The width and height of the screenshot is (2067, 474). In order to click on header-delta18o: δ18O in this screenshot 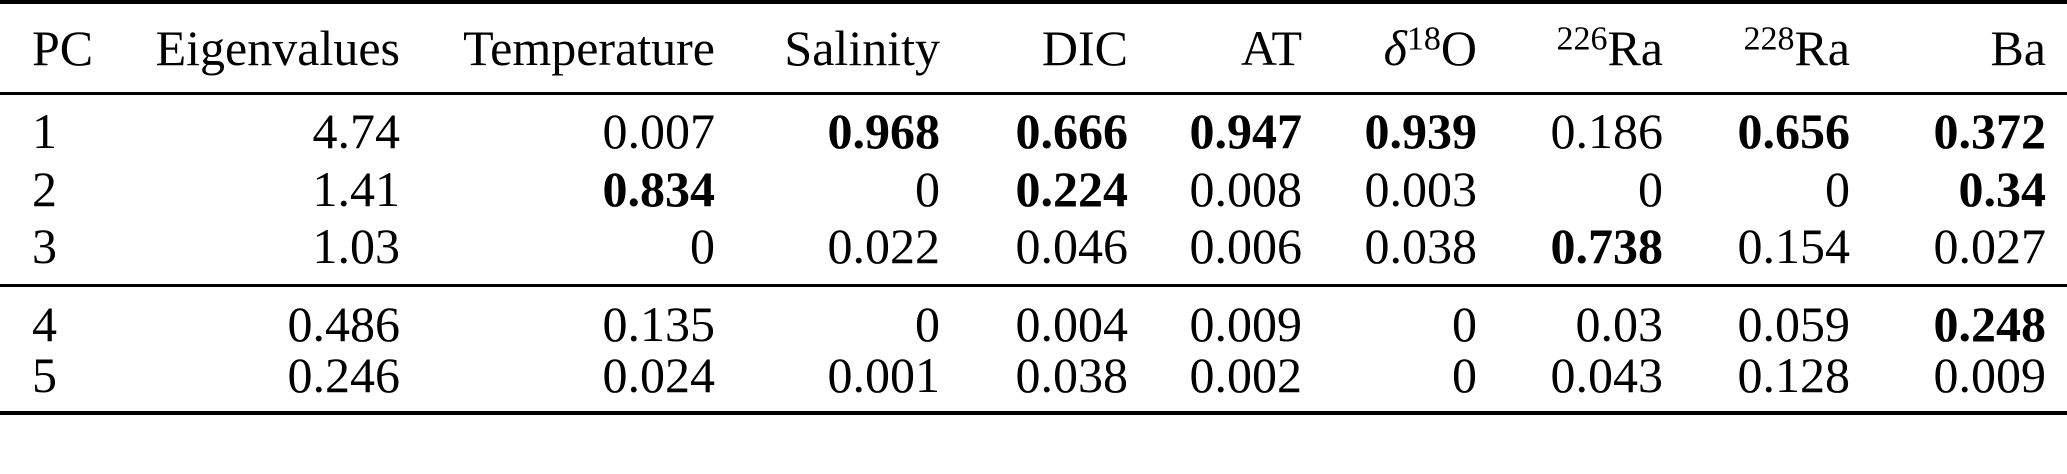, I will do `click(1389, 47)`.